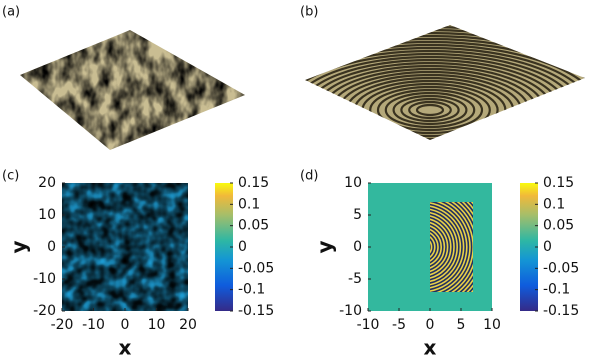 The height and width of the screenshot is (361, 595). I want to click on heatmap-d, so click(430, 247).